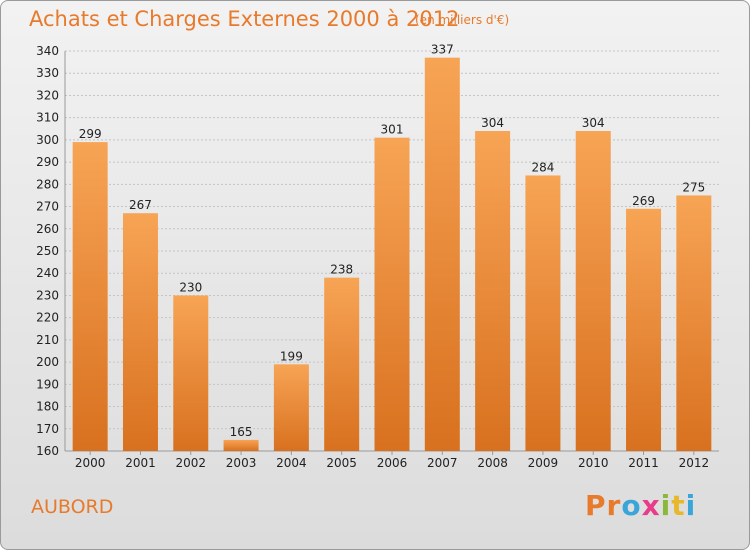 Image resolution: width=750 pixels, height=550 pixels. I want to click on value-label: 299, so click(90, 134).